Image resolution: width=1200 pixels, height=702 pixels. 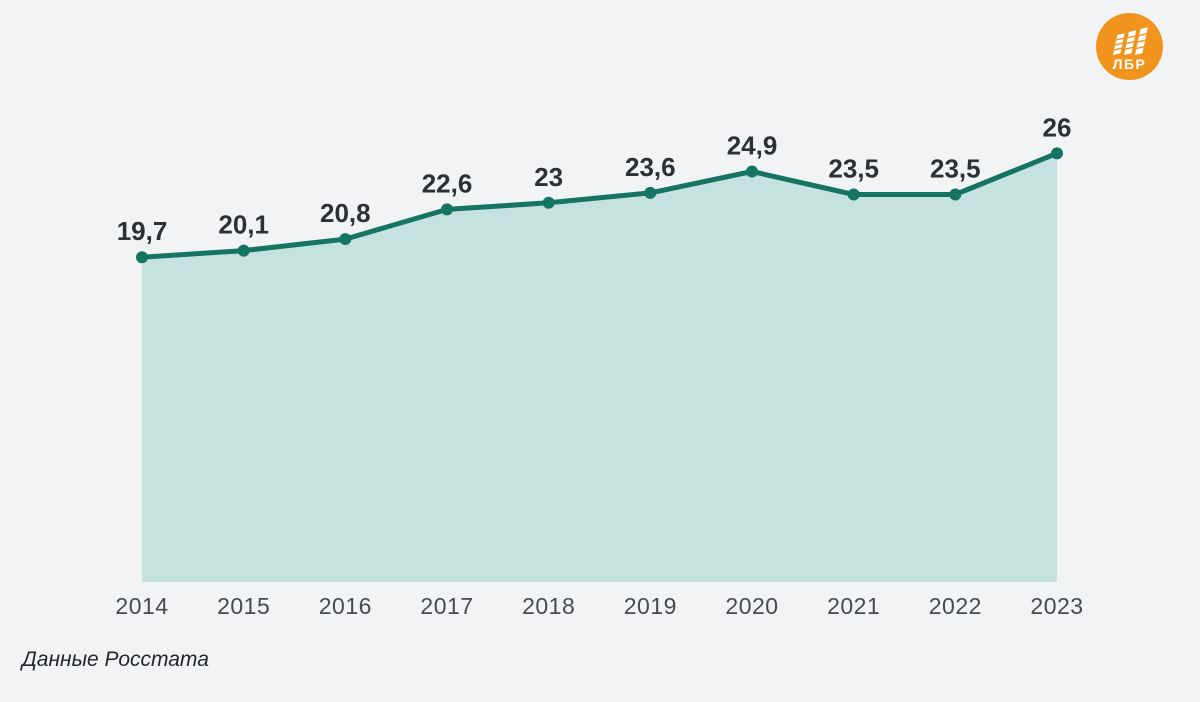 What do you see at coordinates (243, 225) in the screenshot?
I see `value-label: 20,1` at bounding box center [243, 225].